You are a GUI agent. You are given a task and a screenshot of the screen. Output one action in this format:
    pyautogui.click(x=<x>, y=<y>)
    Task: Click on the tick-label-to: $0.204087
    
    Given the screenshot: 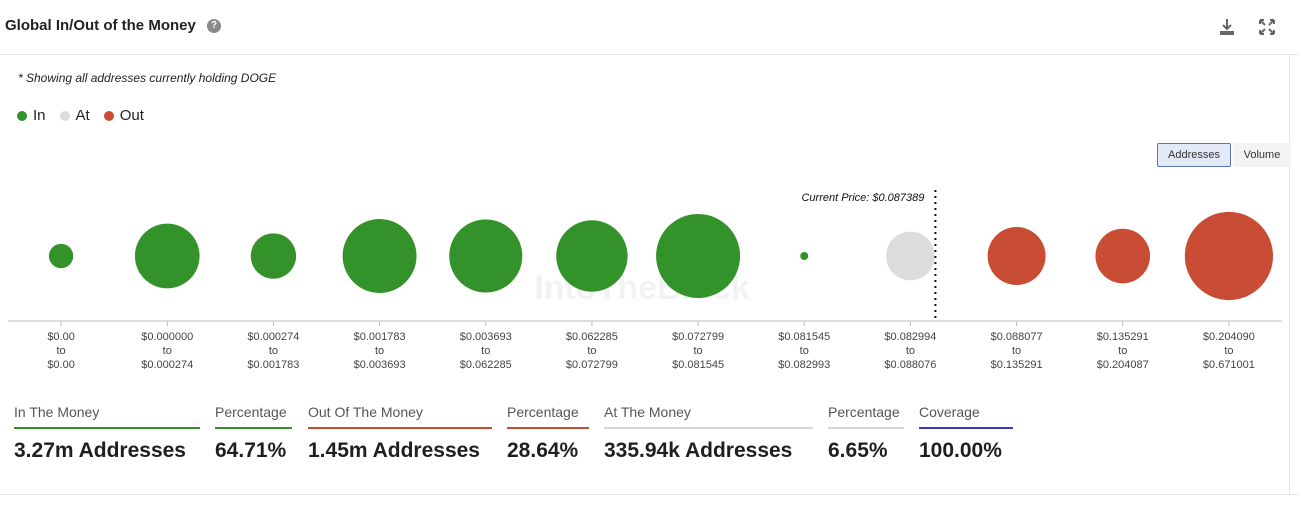 What is the action you would take?
    pyautogui.click(x=1123, y=365)
    